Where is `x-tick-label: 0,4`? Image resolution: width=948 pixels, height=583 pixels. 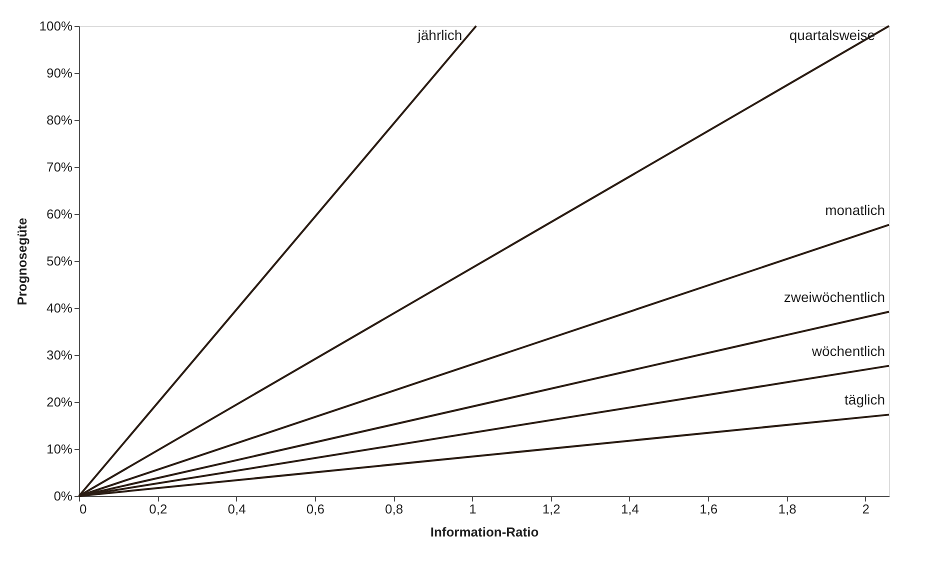
x-tick-label: 0,4 is located at coordinates (237, 509).